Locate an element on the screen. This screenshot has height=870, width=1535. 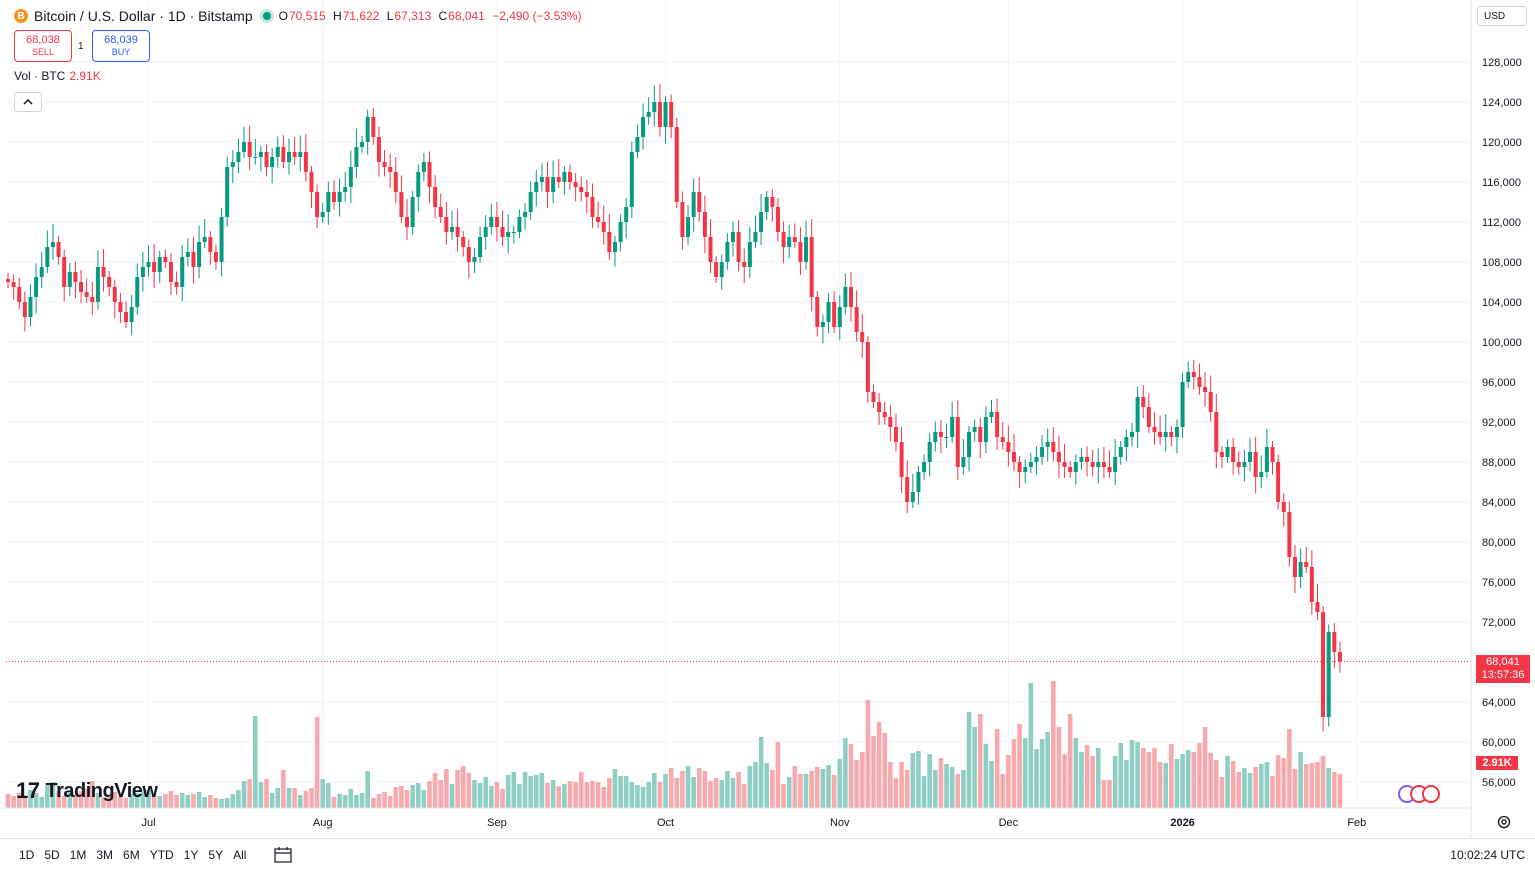
timeframe-5y: 5Y is located at coordinates (216, 854).